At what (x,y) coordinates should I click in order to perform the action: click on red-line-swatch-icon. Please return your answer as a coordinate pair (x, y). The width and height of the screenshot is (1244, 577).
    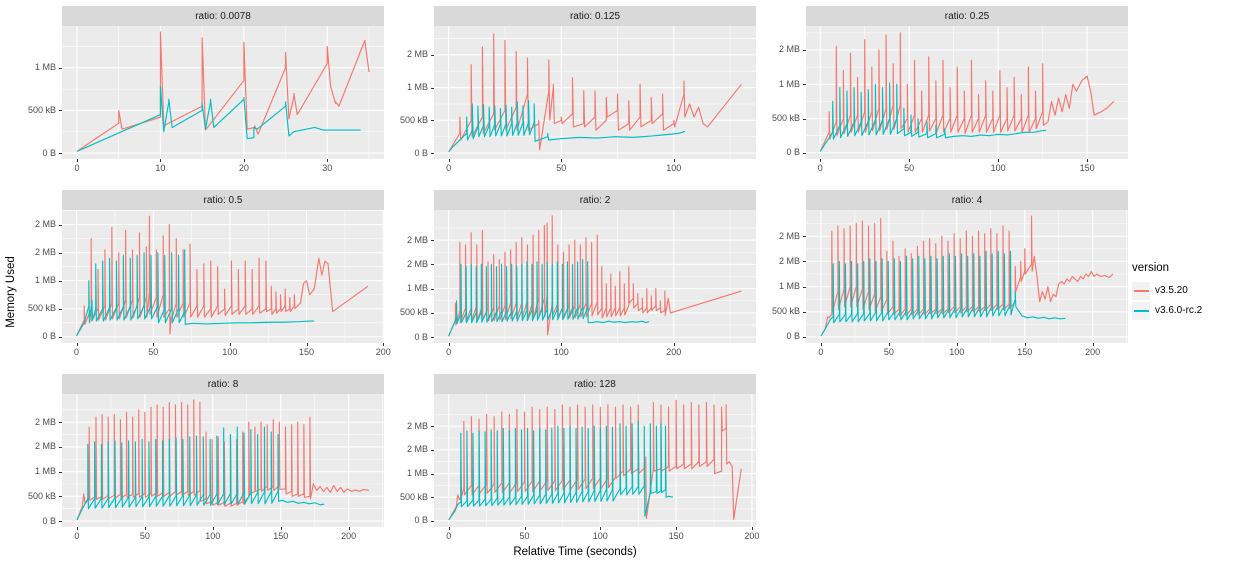
    Looking at the image, I should click on (1141, 290).